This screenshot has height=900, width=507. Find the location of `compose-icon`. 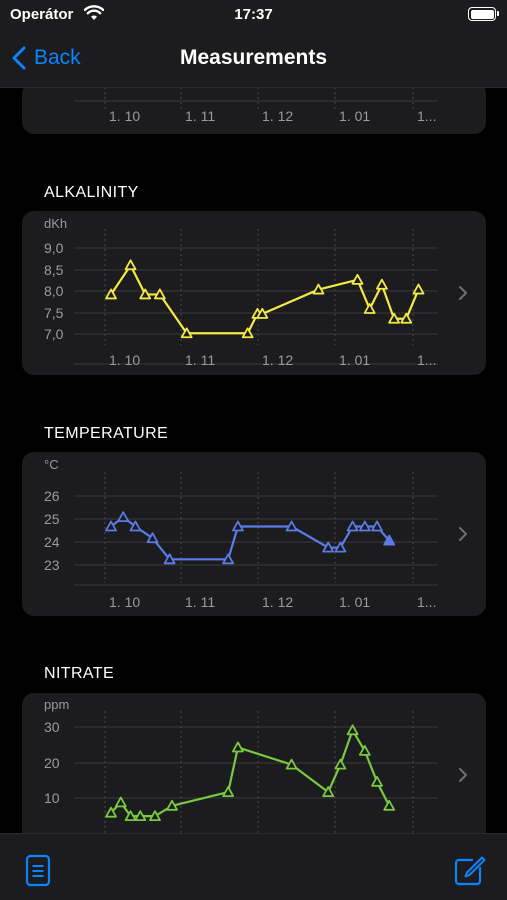

compose-icon is located at coordinates (469, 871).